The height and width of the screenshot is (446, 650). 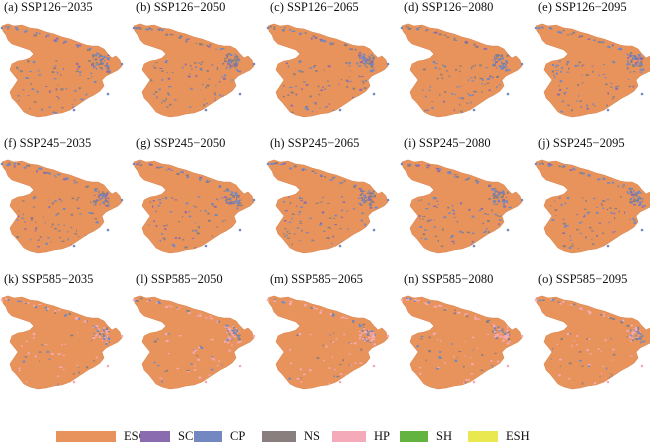 I want to click on class-patches, so click(x=324, y=205).